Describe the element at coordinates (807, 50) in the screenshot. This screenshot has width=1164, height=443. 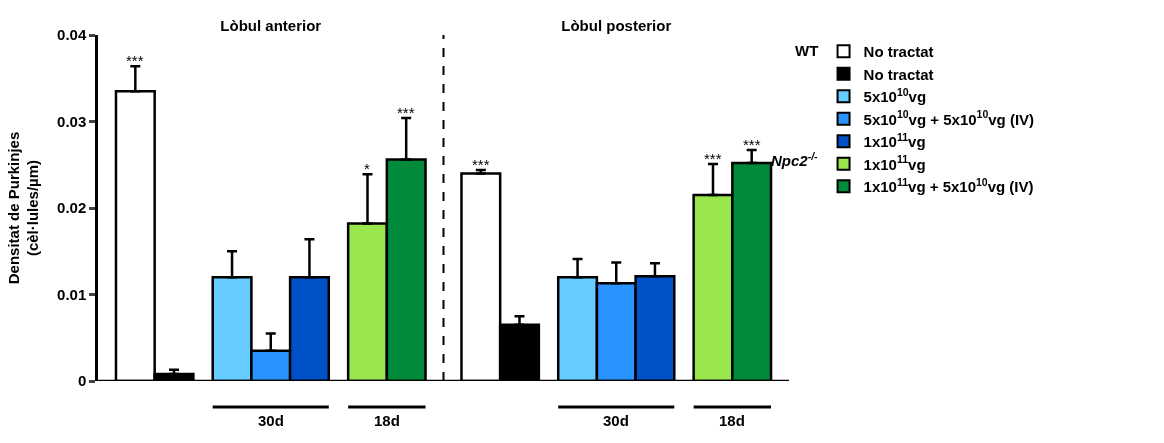
I see `text: WT` at that location.